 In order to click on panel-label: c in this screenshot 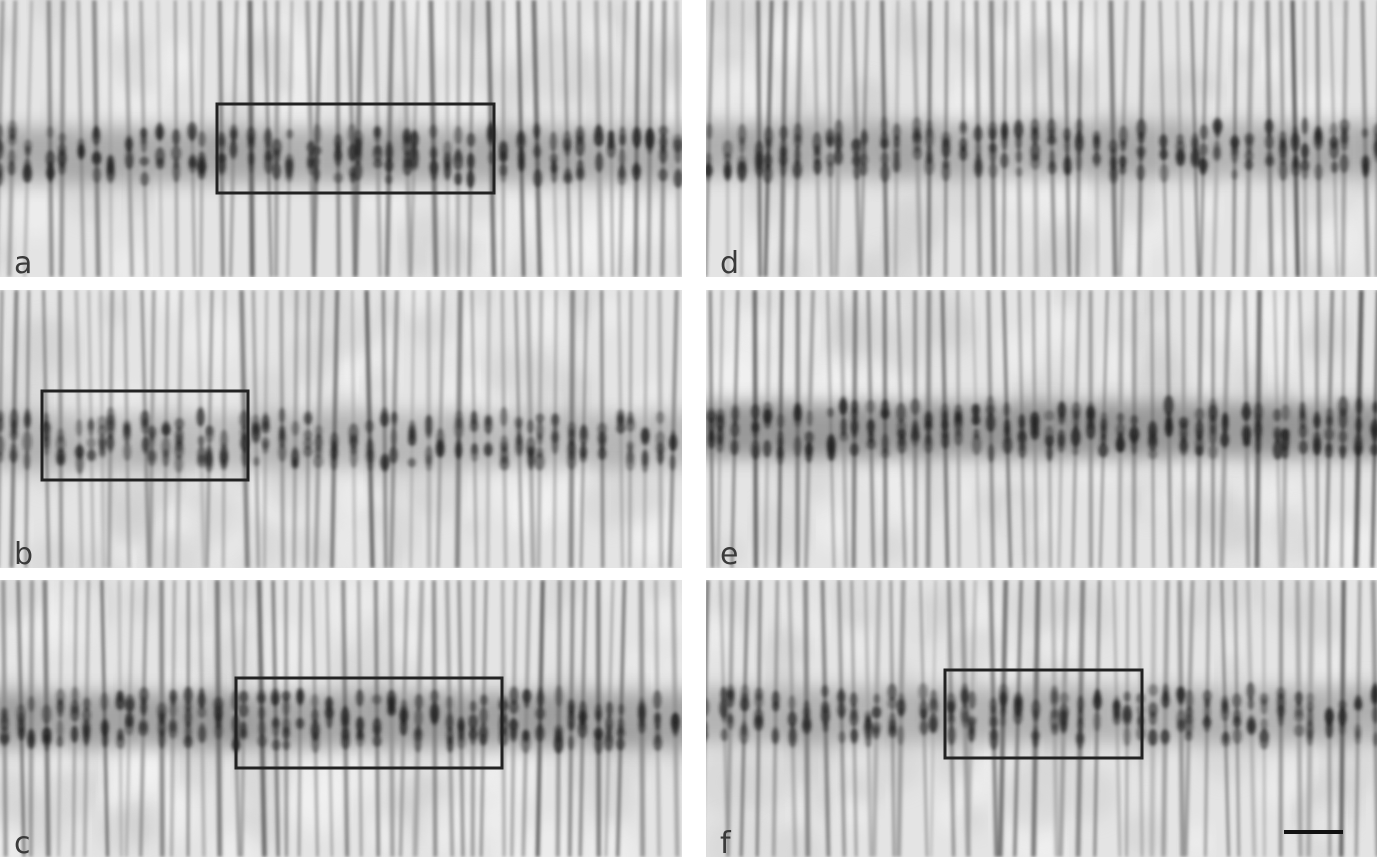, I will do `click(22, 841)`.